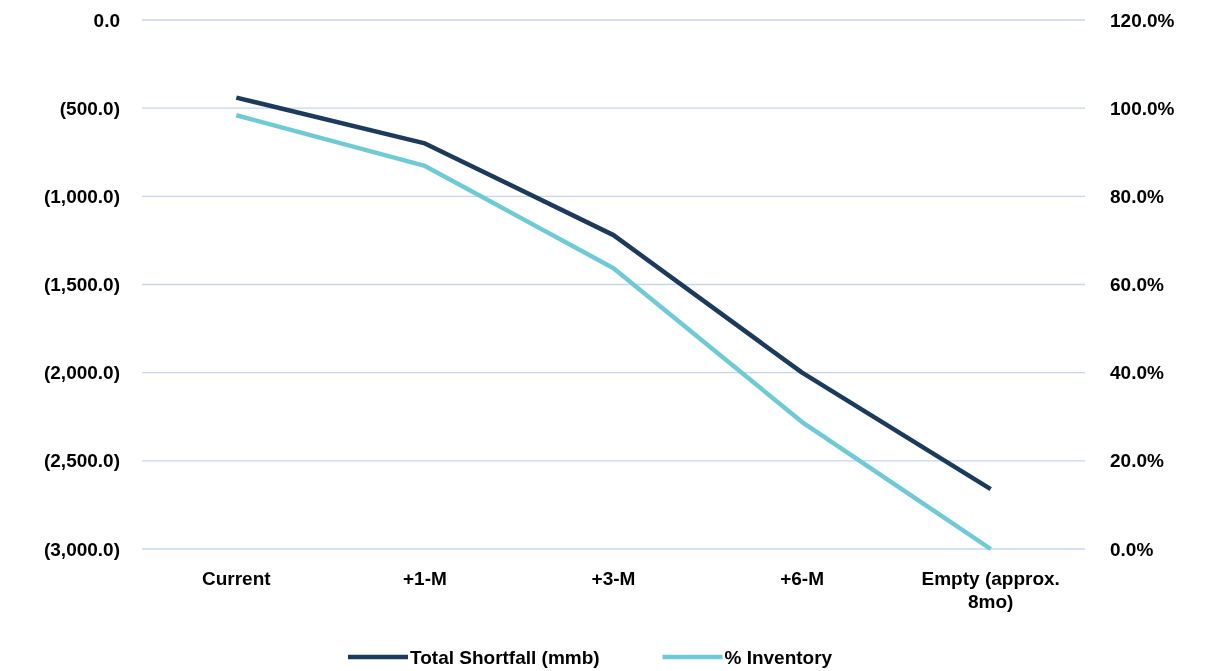 The width and height of the screenshot is (1220, 671). I want to click on legend-label: % Inventory, so click(778, 657).